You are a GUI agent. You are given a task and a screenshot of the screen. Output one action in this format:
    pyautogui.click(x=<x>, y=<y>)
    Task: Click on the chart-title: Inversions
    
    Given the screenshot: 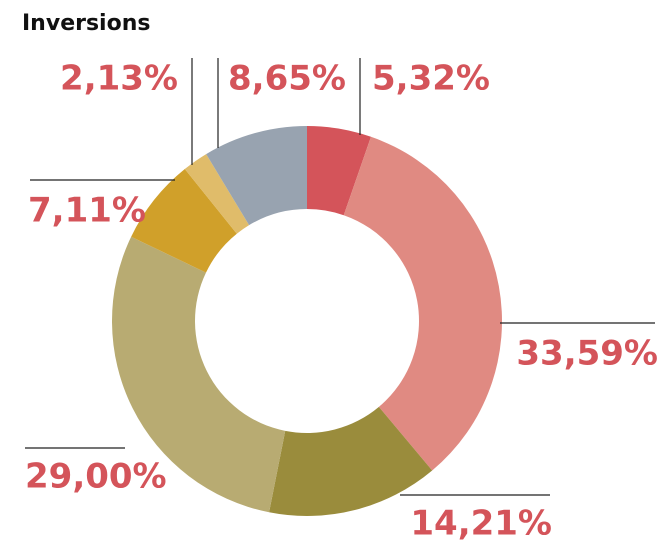 What is the action you would take?
    pyautogui.click(x=86, y=23)
    